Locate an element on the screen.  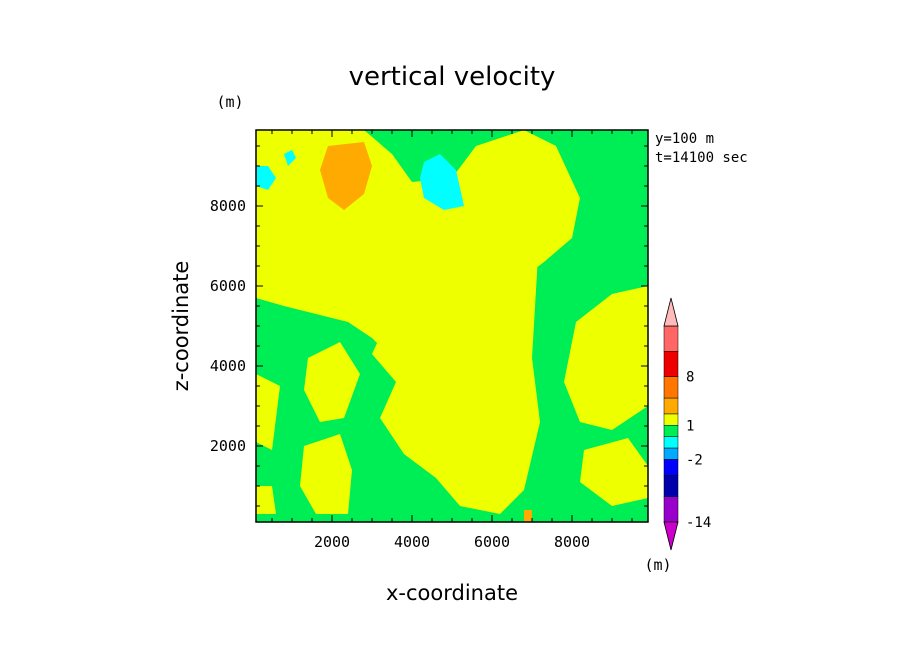
y-tick-label: 2000 is located at coordinates (228, 446).